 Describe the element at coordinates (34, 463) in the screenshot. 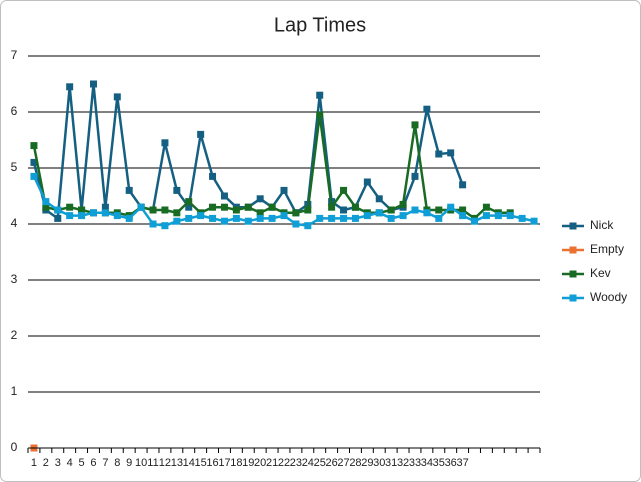

I see `x-tick-label: 1` at that location.